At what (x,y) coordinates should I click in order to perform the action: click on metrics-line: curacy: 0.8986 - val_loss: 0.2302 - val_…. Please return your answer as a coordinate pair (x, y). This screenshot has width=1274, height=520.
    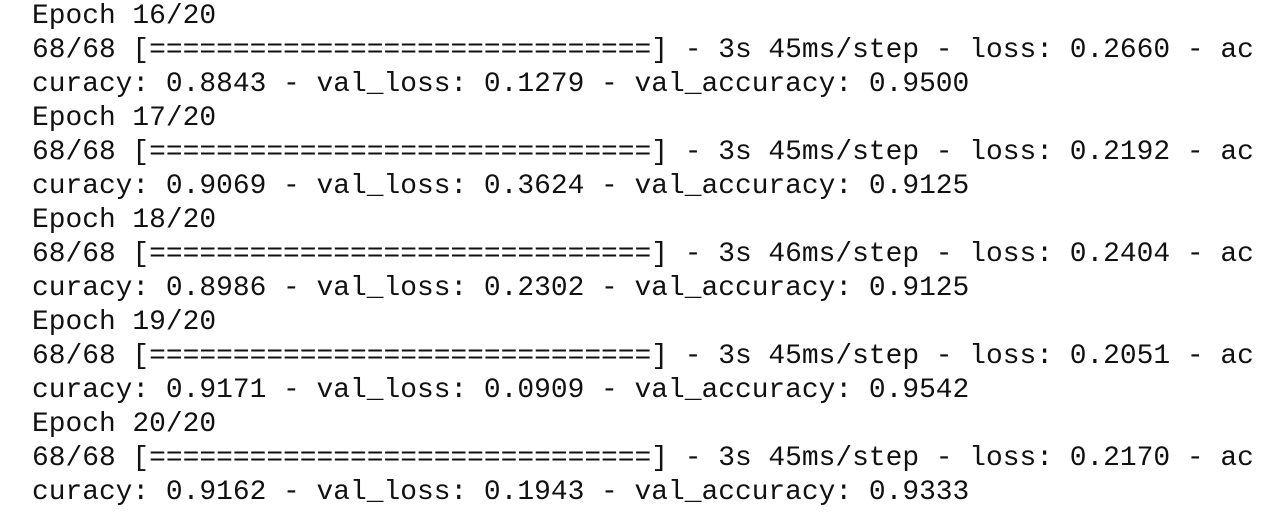
    Looking at the image, I should click on (501, 288).